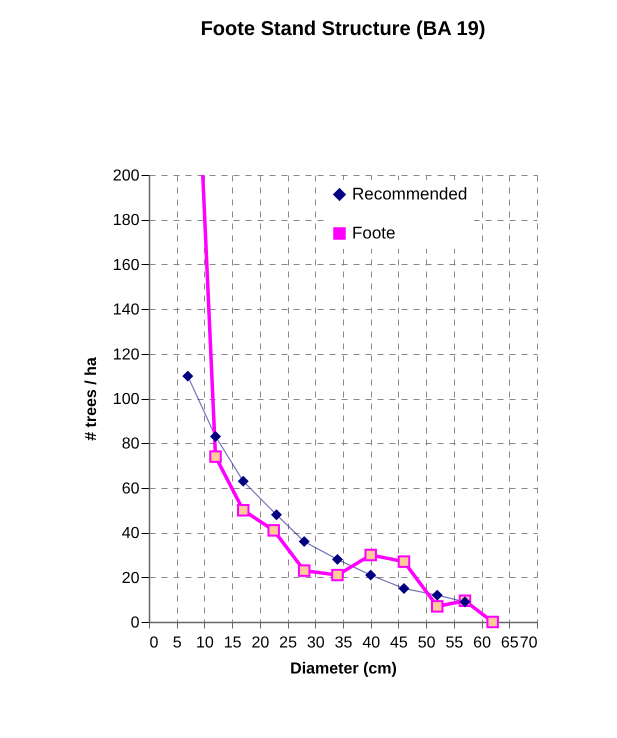 Image resolution: width=617 pixels, height=738 pixels. Describe the element at coordinates (482, 643) in the screenshot. I see `x-tick-label: 60` at that location.